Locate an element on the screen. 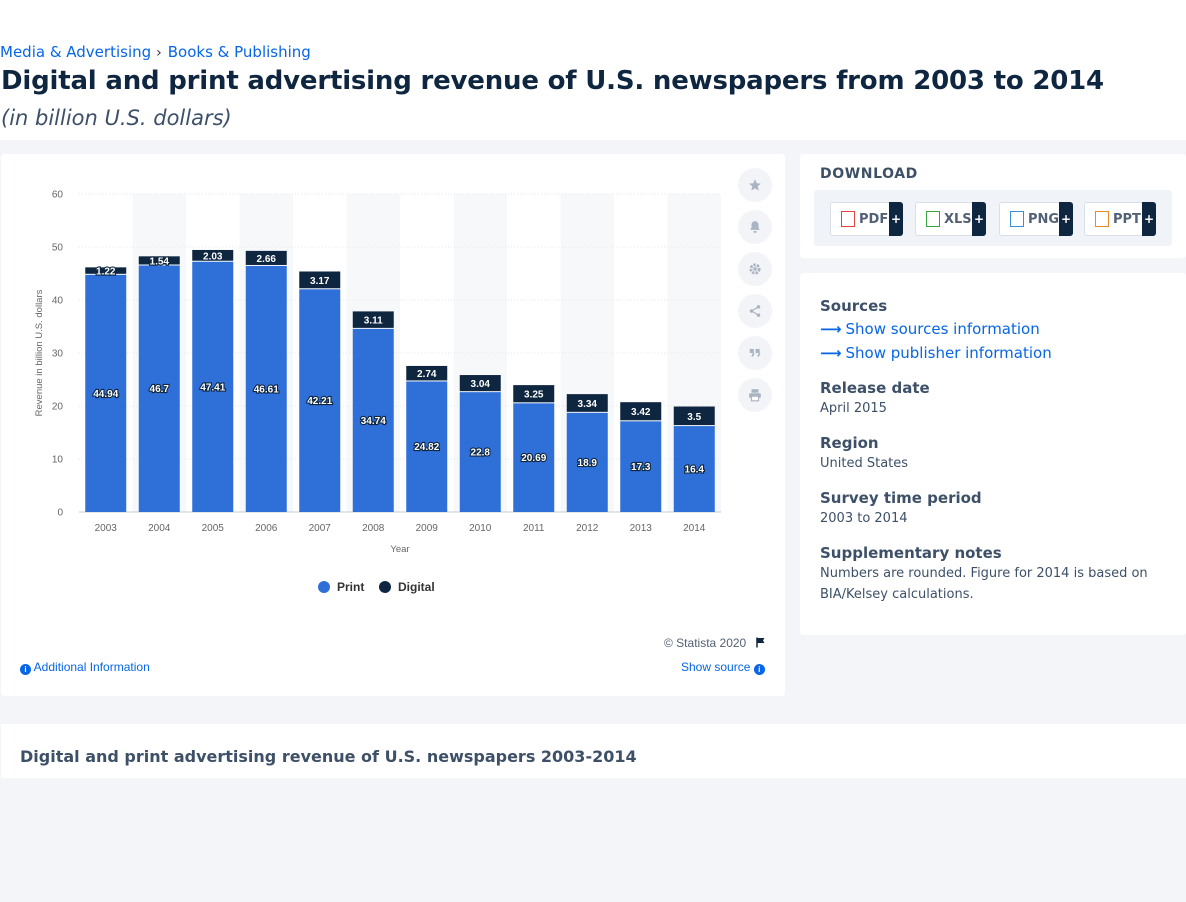 This screenshot has height=902, width=1186. share-icon is located at coordinates (755, 311).